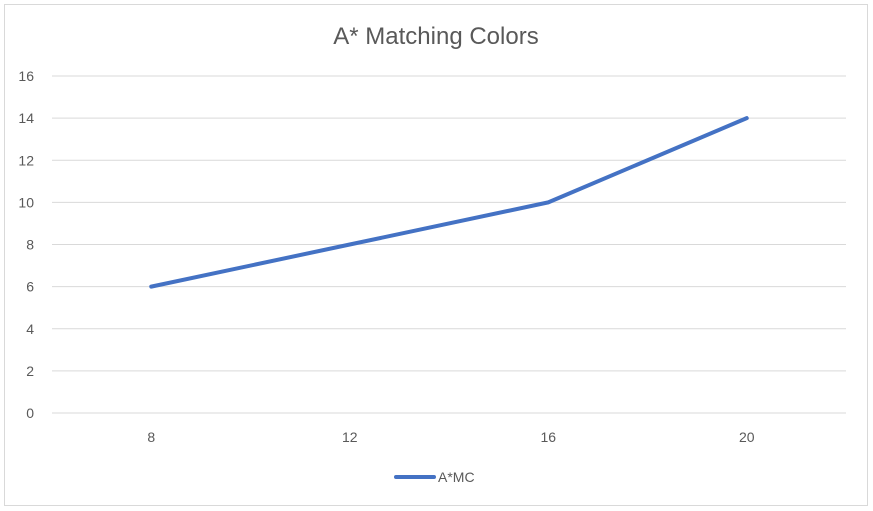  I want to click on y-tick-label: 12, so click(26, 160).